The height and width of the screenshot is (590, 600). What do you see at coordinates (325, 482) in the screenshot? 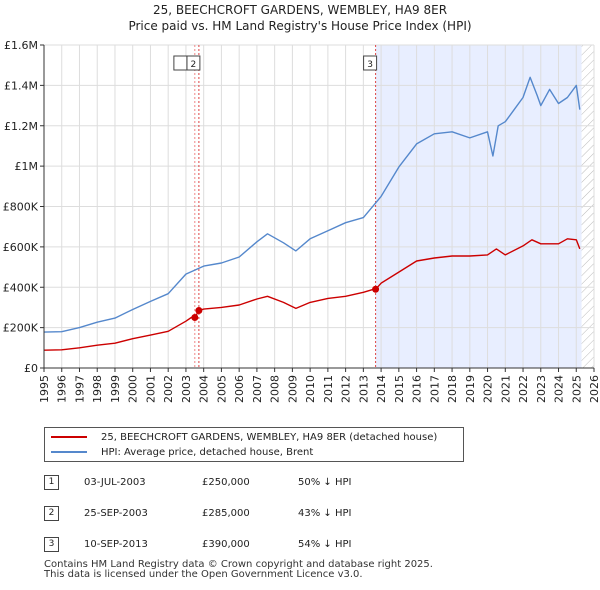
I see `transaction-hpi-diff: 50% ↓ HPI` at bounding box center [325, 482].